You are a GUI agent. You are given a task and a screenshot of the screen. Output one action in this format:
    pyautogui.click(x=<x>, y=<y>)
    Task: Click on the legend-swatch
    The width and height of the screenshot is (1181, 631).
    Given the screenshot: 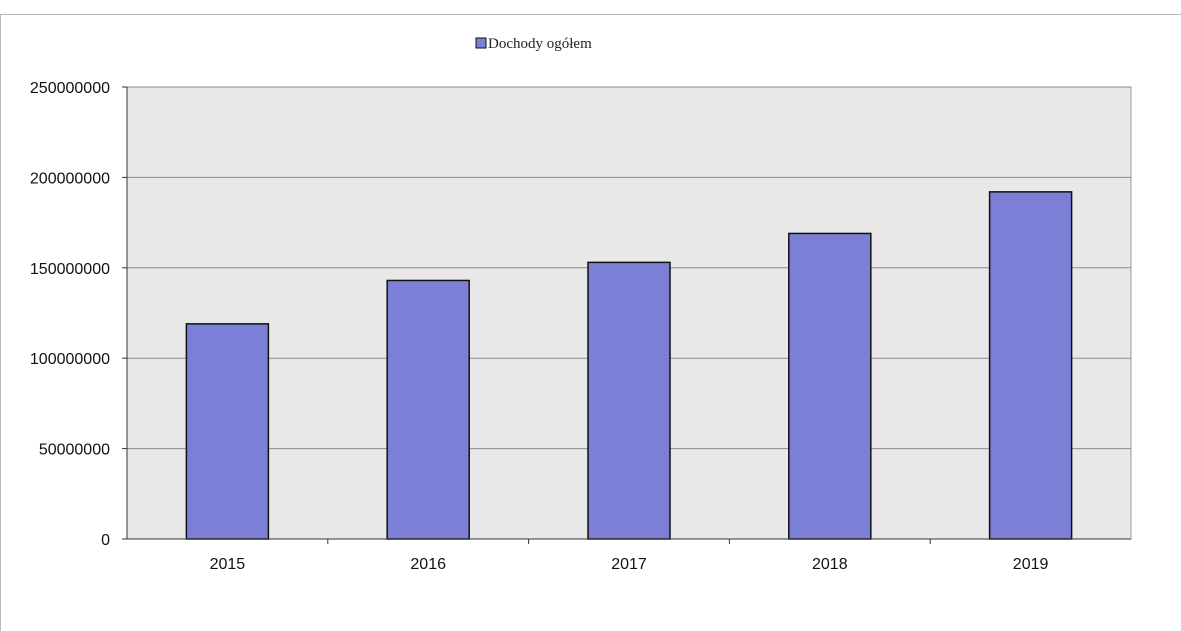 What is the action you would take?
    pyautogui.click(x=481, y=43)
    